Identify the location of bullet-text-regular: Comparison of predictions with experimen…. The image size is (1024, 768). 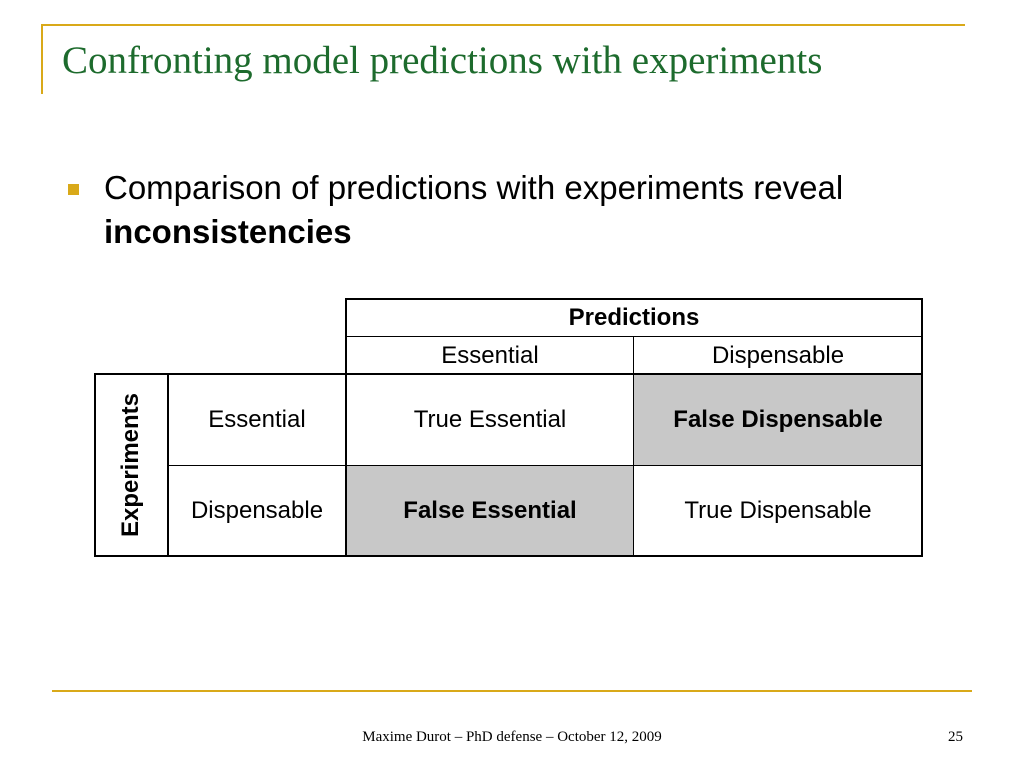
(474, 187).